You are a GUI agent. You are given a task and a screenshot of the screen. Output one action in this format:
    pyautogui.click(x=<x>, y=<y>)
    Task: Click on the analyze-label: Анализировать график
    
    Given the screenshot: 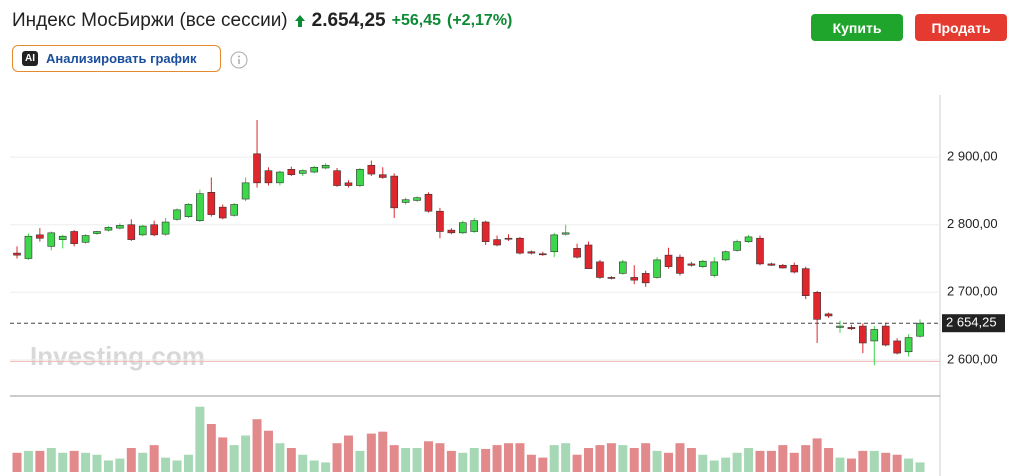 What is the action you would take?
    pyautogui.click(x=121, y=58)
    